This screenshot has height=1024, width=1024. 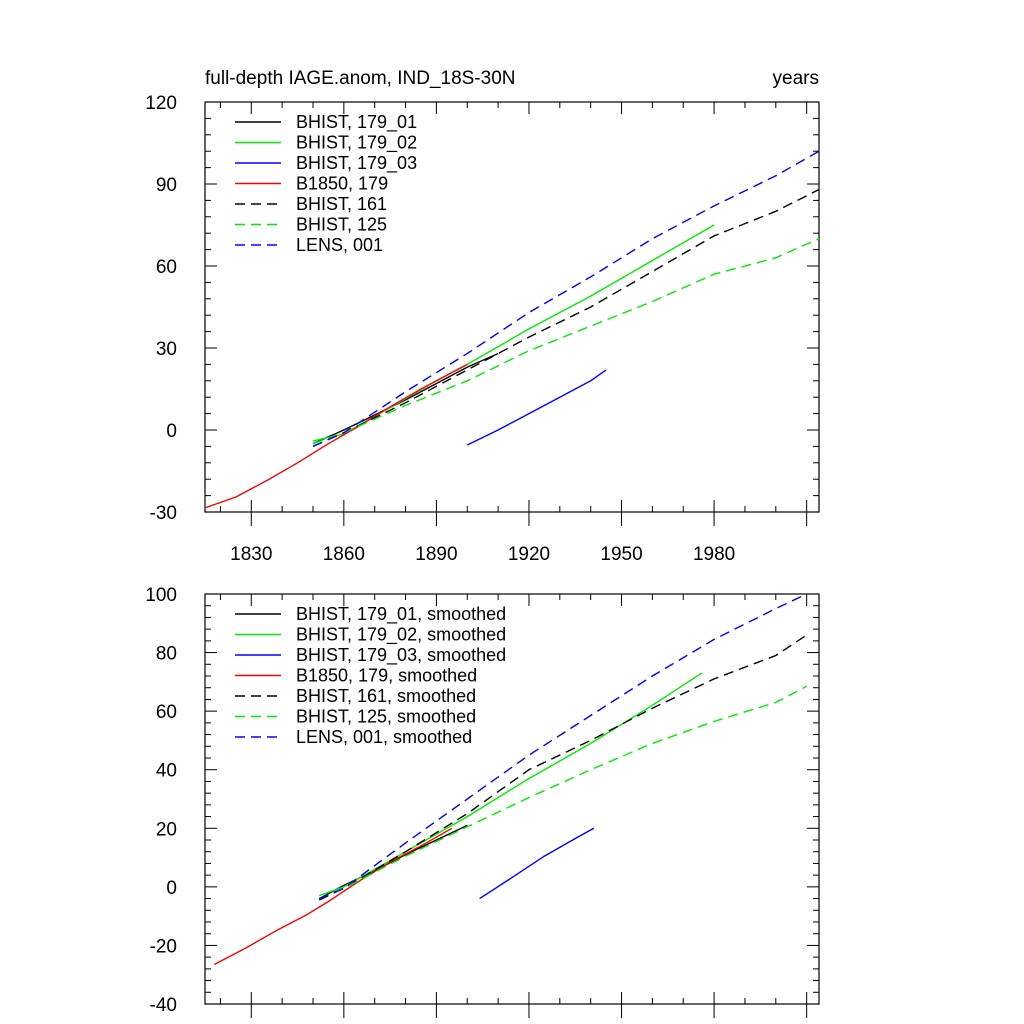 I want to click on legend-label-3: B1850, 179, so click(x=342, y=184).